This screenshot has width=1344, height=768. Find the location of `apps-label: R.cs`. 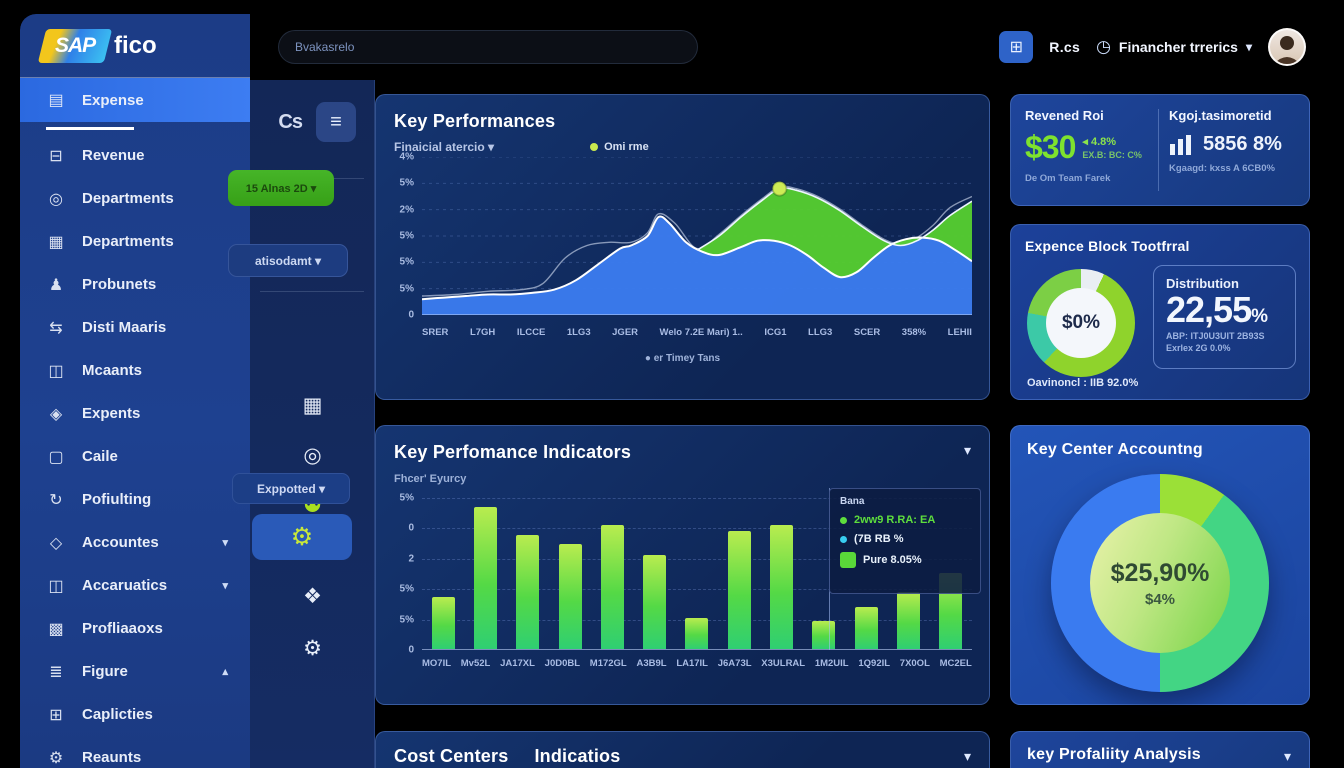

apps-label: R.cs is located at coordinates (1065, 47).